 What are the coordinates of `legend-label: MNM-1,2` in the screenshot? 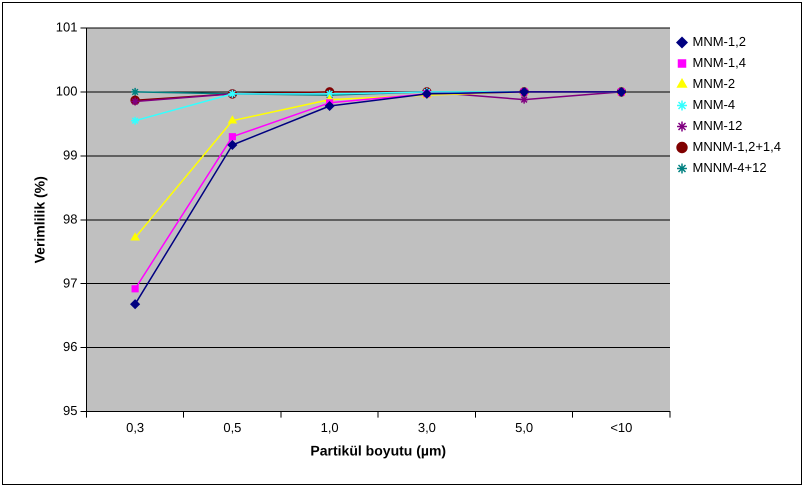 It's located at (719, 42).